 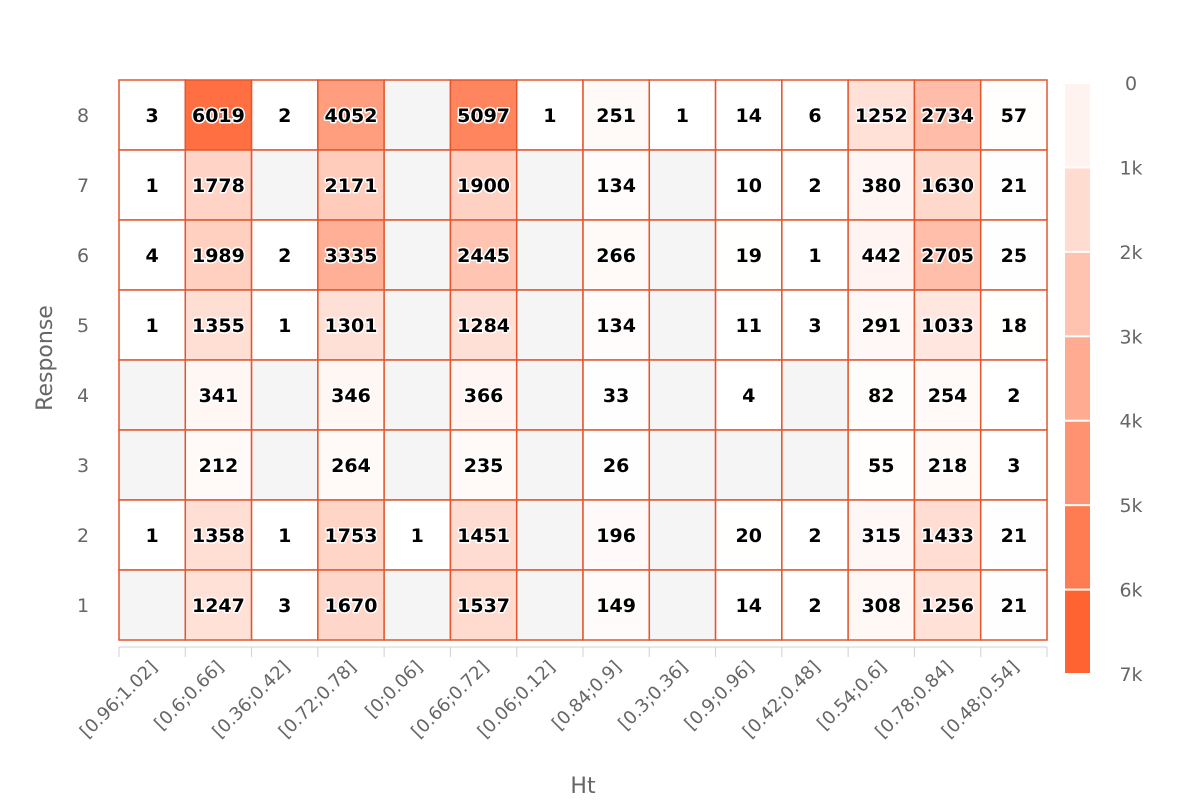 I want to click on cell-value-label: 3, so click(x=152, y=116).